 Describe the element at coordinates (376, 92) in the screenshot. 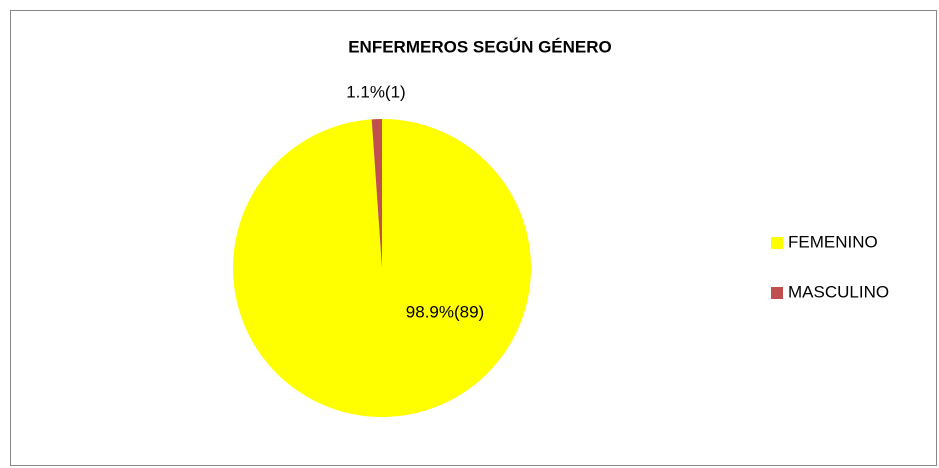

I see `data-label: 1.1%(1)` at that location.